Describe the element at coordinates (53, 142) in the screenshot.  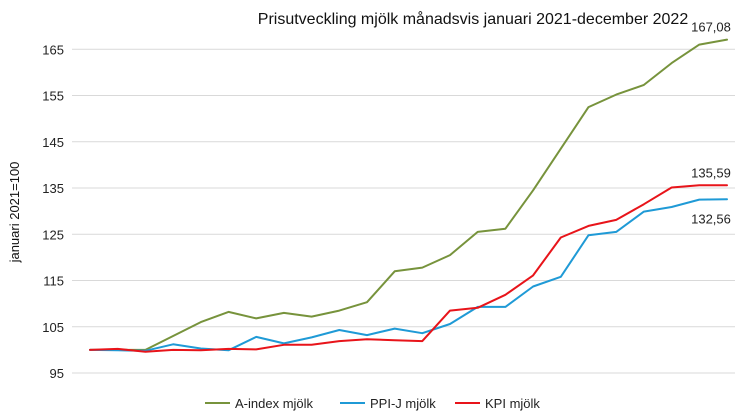
I see `y-tick-label: 145` at that location.